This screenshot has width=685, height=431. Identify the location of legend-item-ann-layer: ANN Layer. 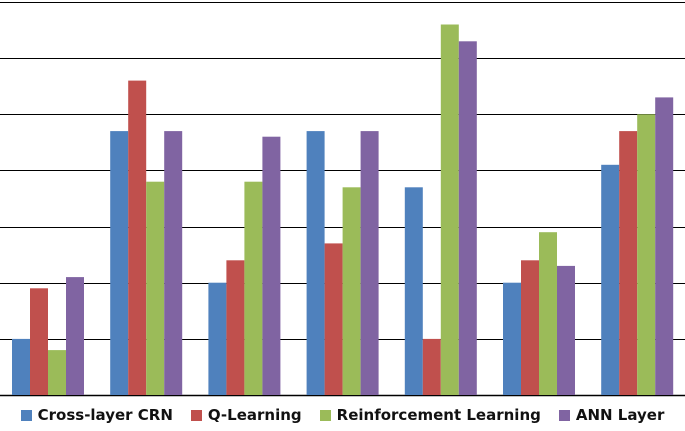
(611, 415).